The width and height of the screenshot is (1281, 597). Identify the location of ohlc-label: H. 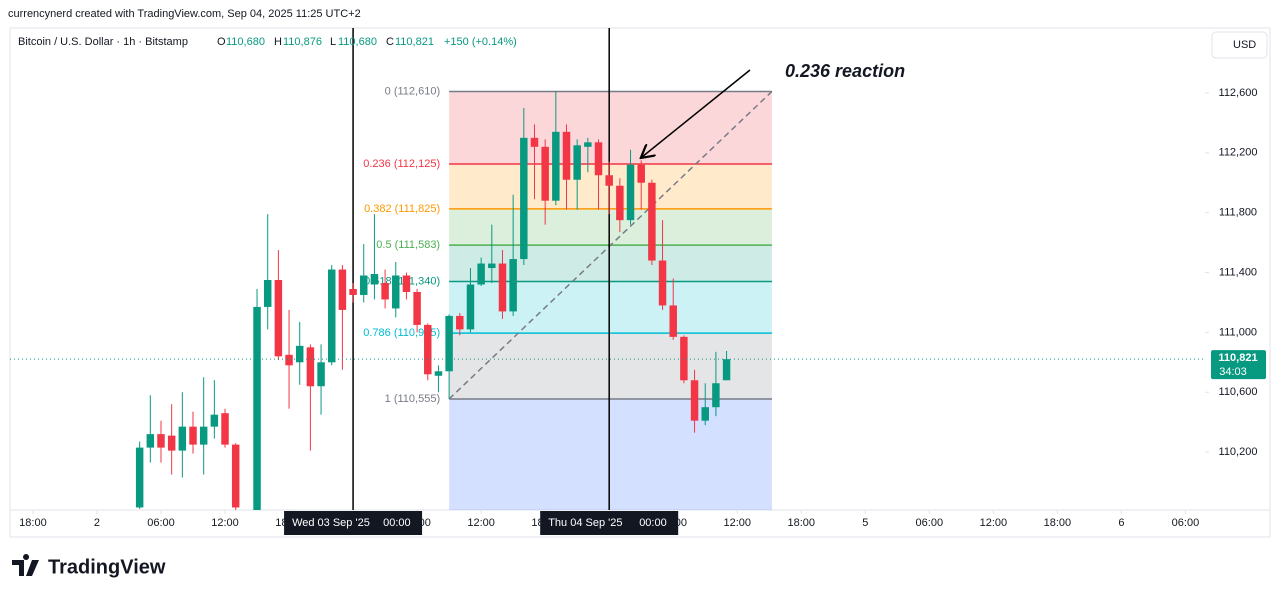
(278, 42).